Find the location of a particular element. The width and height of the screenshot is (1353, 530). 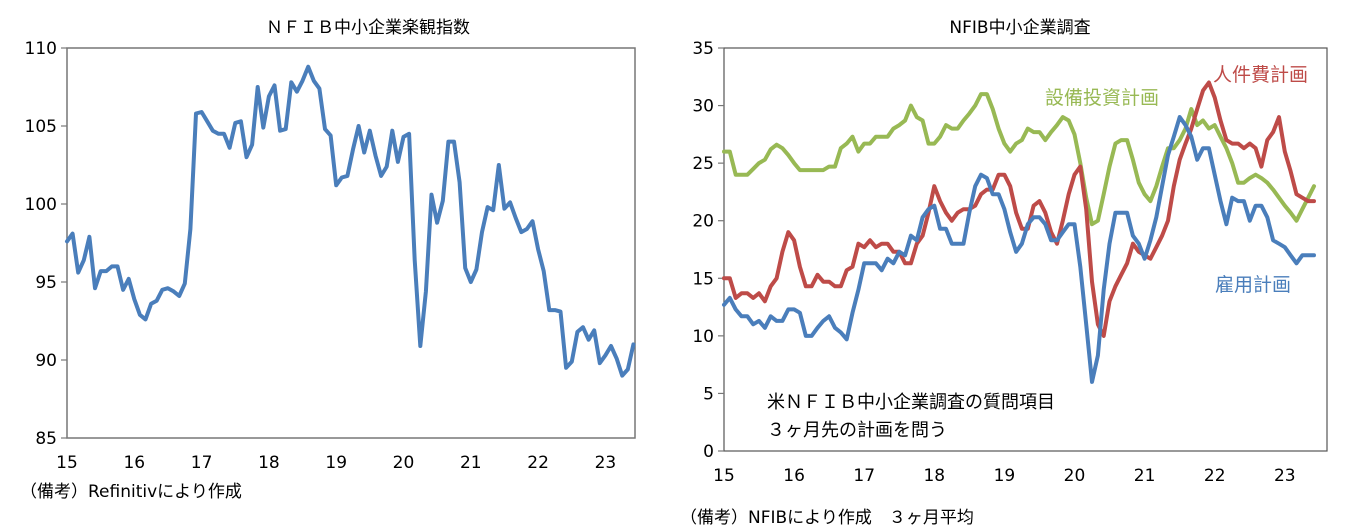

y-tick-label: 15 is located at coordinates (703, 279).